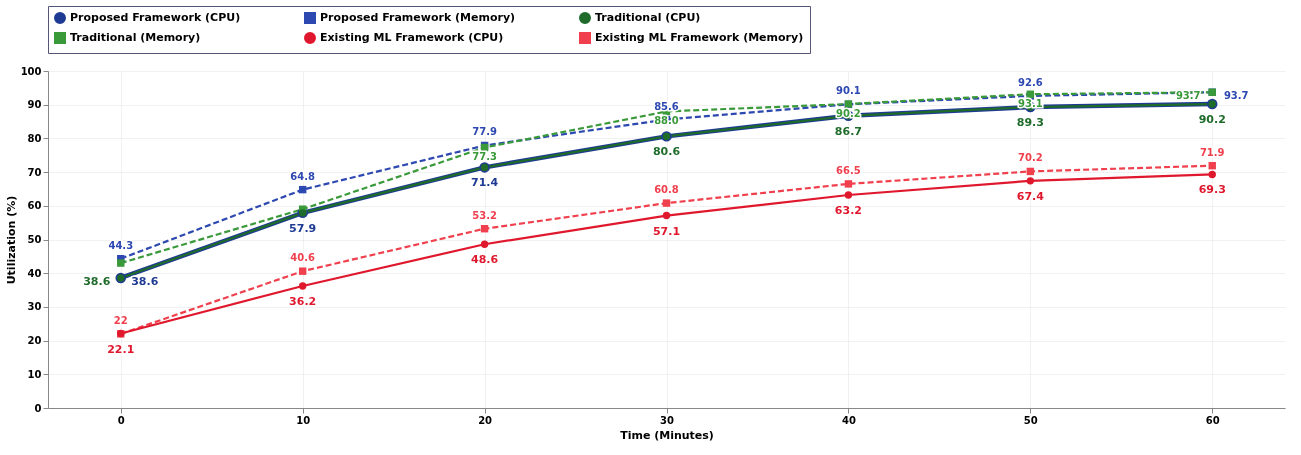  I want to click on data-label: 48.6, so click(485, 260).